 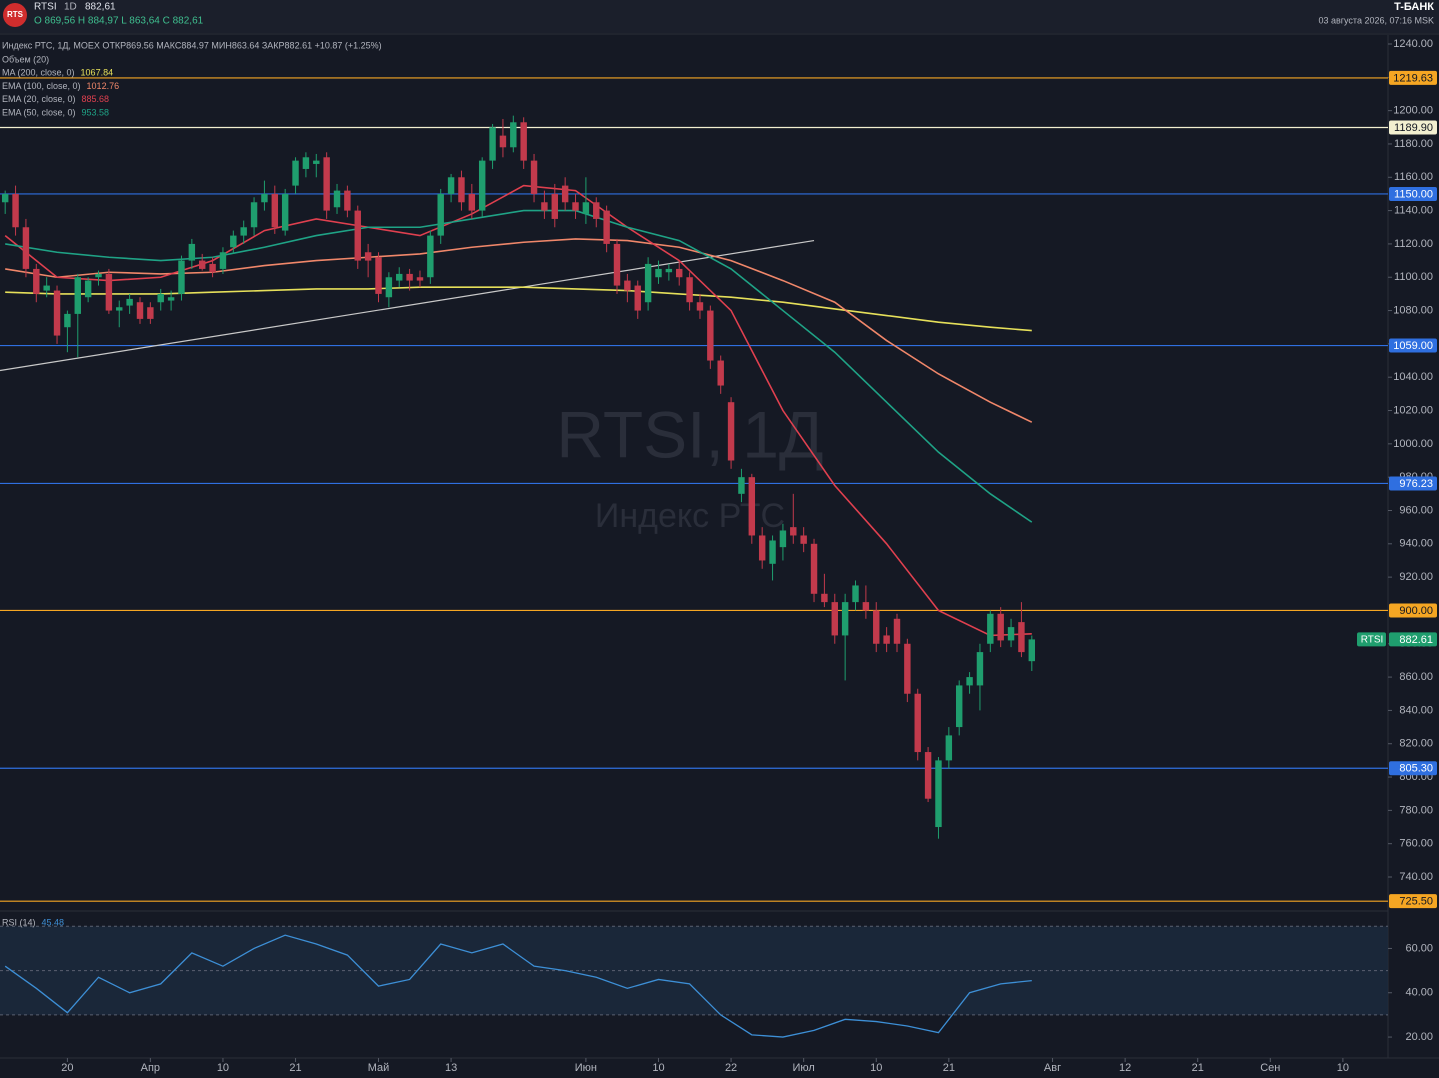 I want to click on y-tick-label: 820.00, so click(x=1416, y=744).